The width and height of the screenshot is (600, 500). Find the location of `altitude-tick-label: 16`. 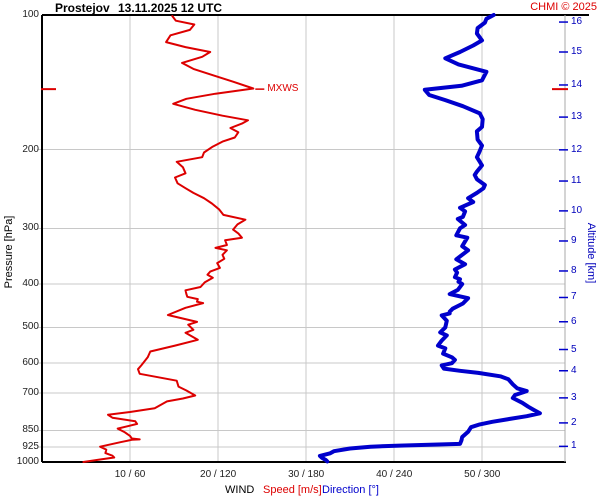

altitude-tick-label: 16 is located at coordinates (577, 22).